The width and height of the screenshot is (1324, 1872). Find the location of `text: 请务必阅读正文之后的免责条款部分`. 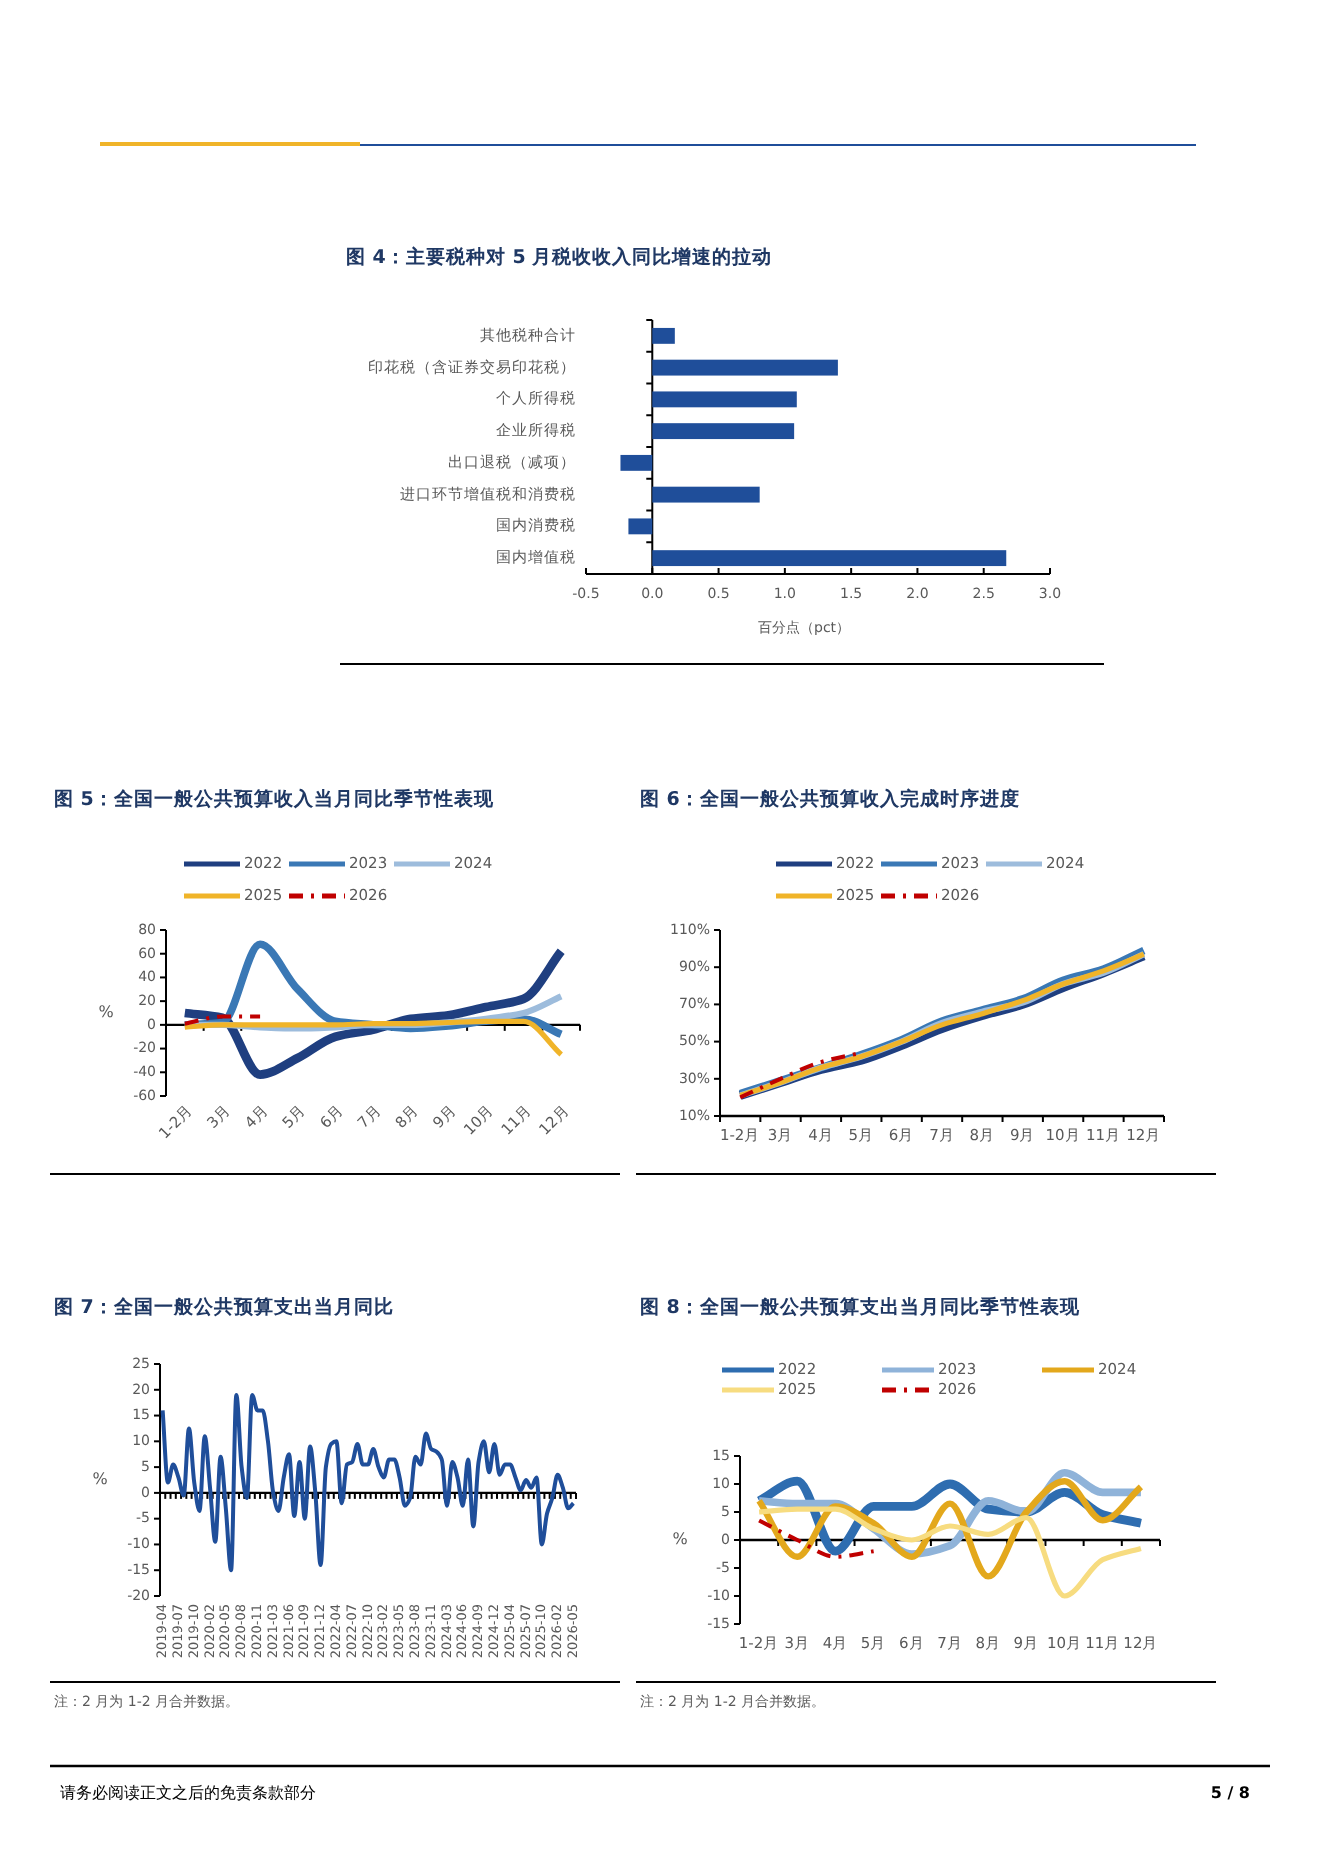

text: 请务必阅读正文之后的免责条款部分 is located at coordinates (188, 1793).